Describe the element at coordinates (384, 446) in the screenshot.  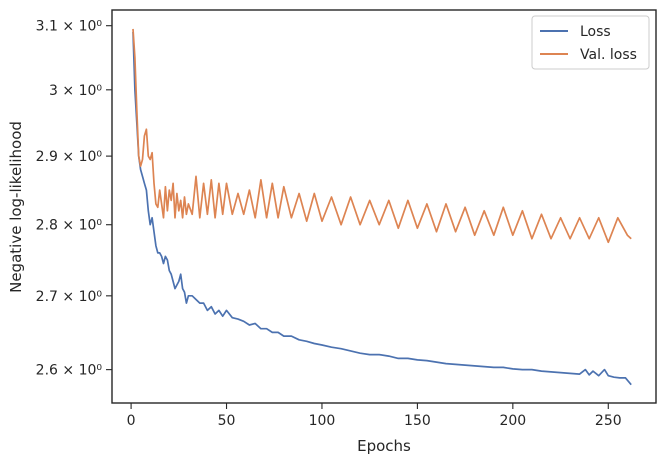
I see `x-axis-label: Epochs` at that location.